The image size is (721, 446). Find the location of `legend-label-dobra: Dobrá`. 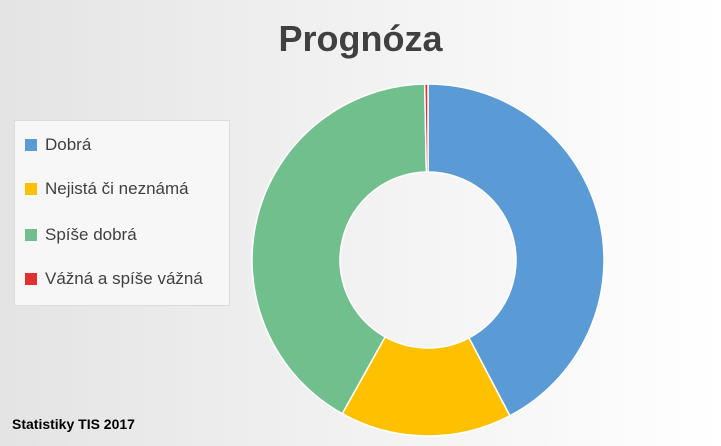

legend-label-dobra: Dobrá is located at coordinates (68, 144).